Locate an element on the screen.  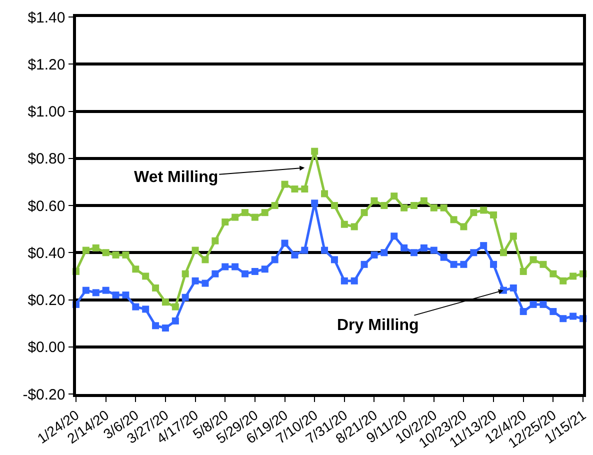
y-tick-label: -$0.20 is located at coordinates (44, 395).